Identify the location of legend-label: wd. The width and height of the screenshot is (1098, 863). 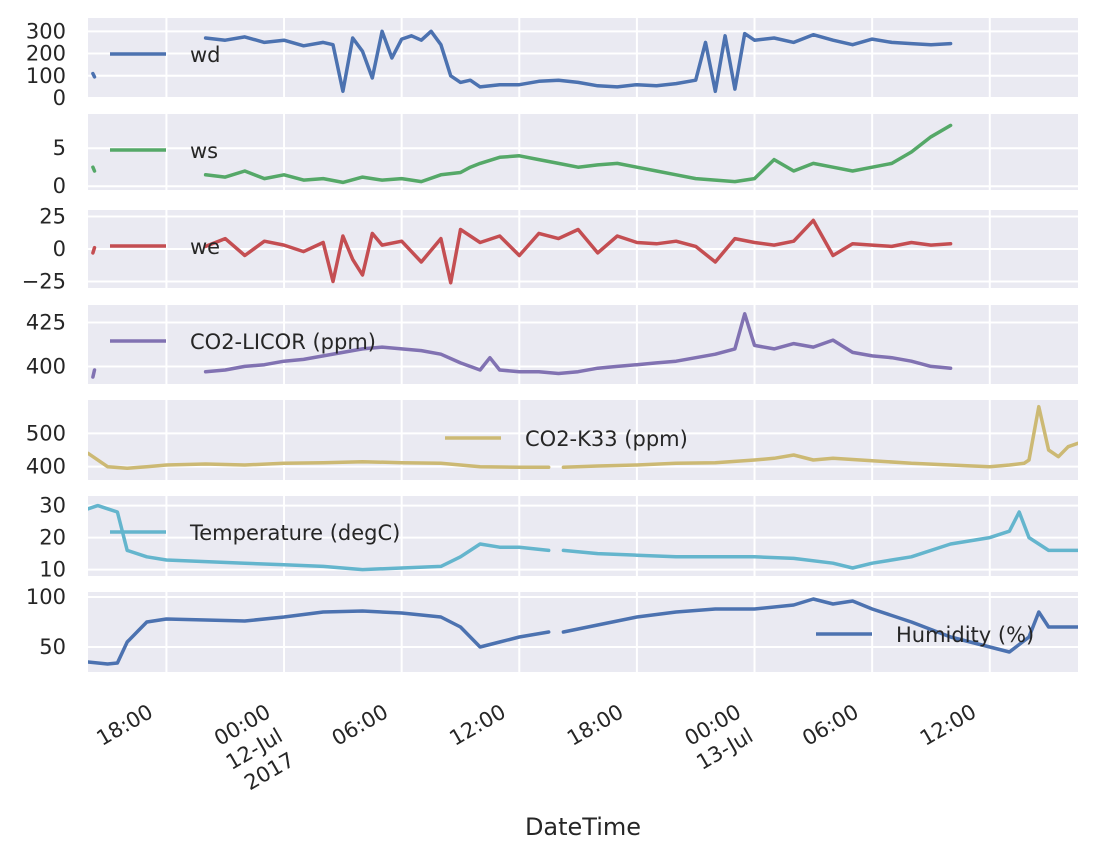
(205, 55).